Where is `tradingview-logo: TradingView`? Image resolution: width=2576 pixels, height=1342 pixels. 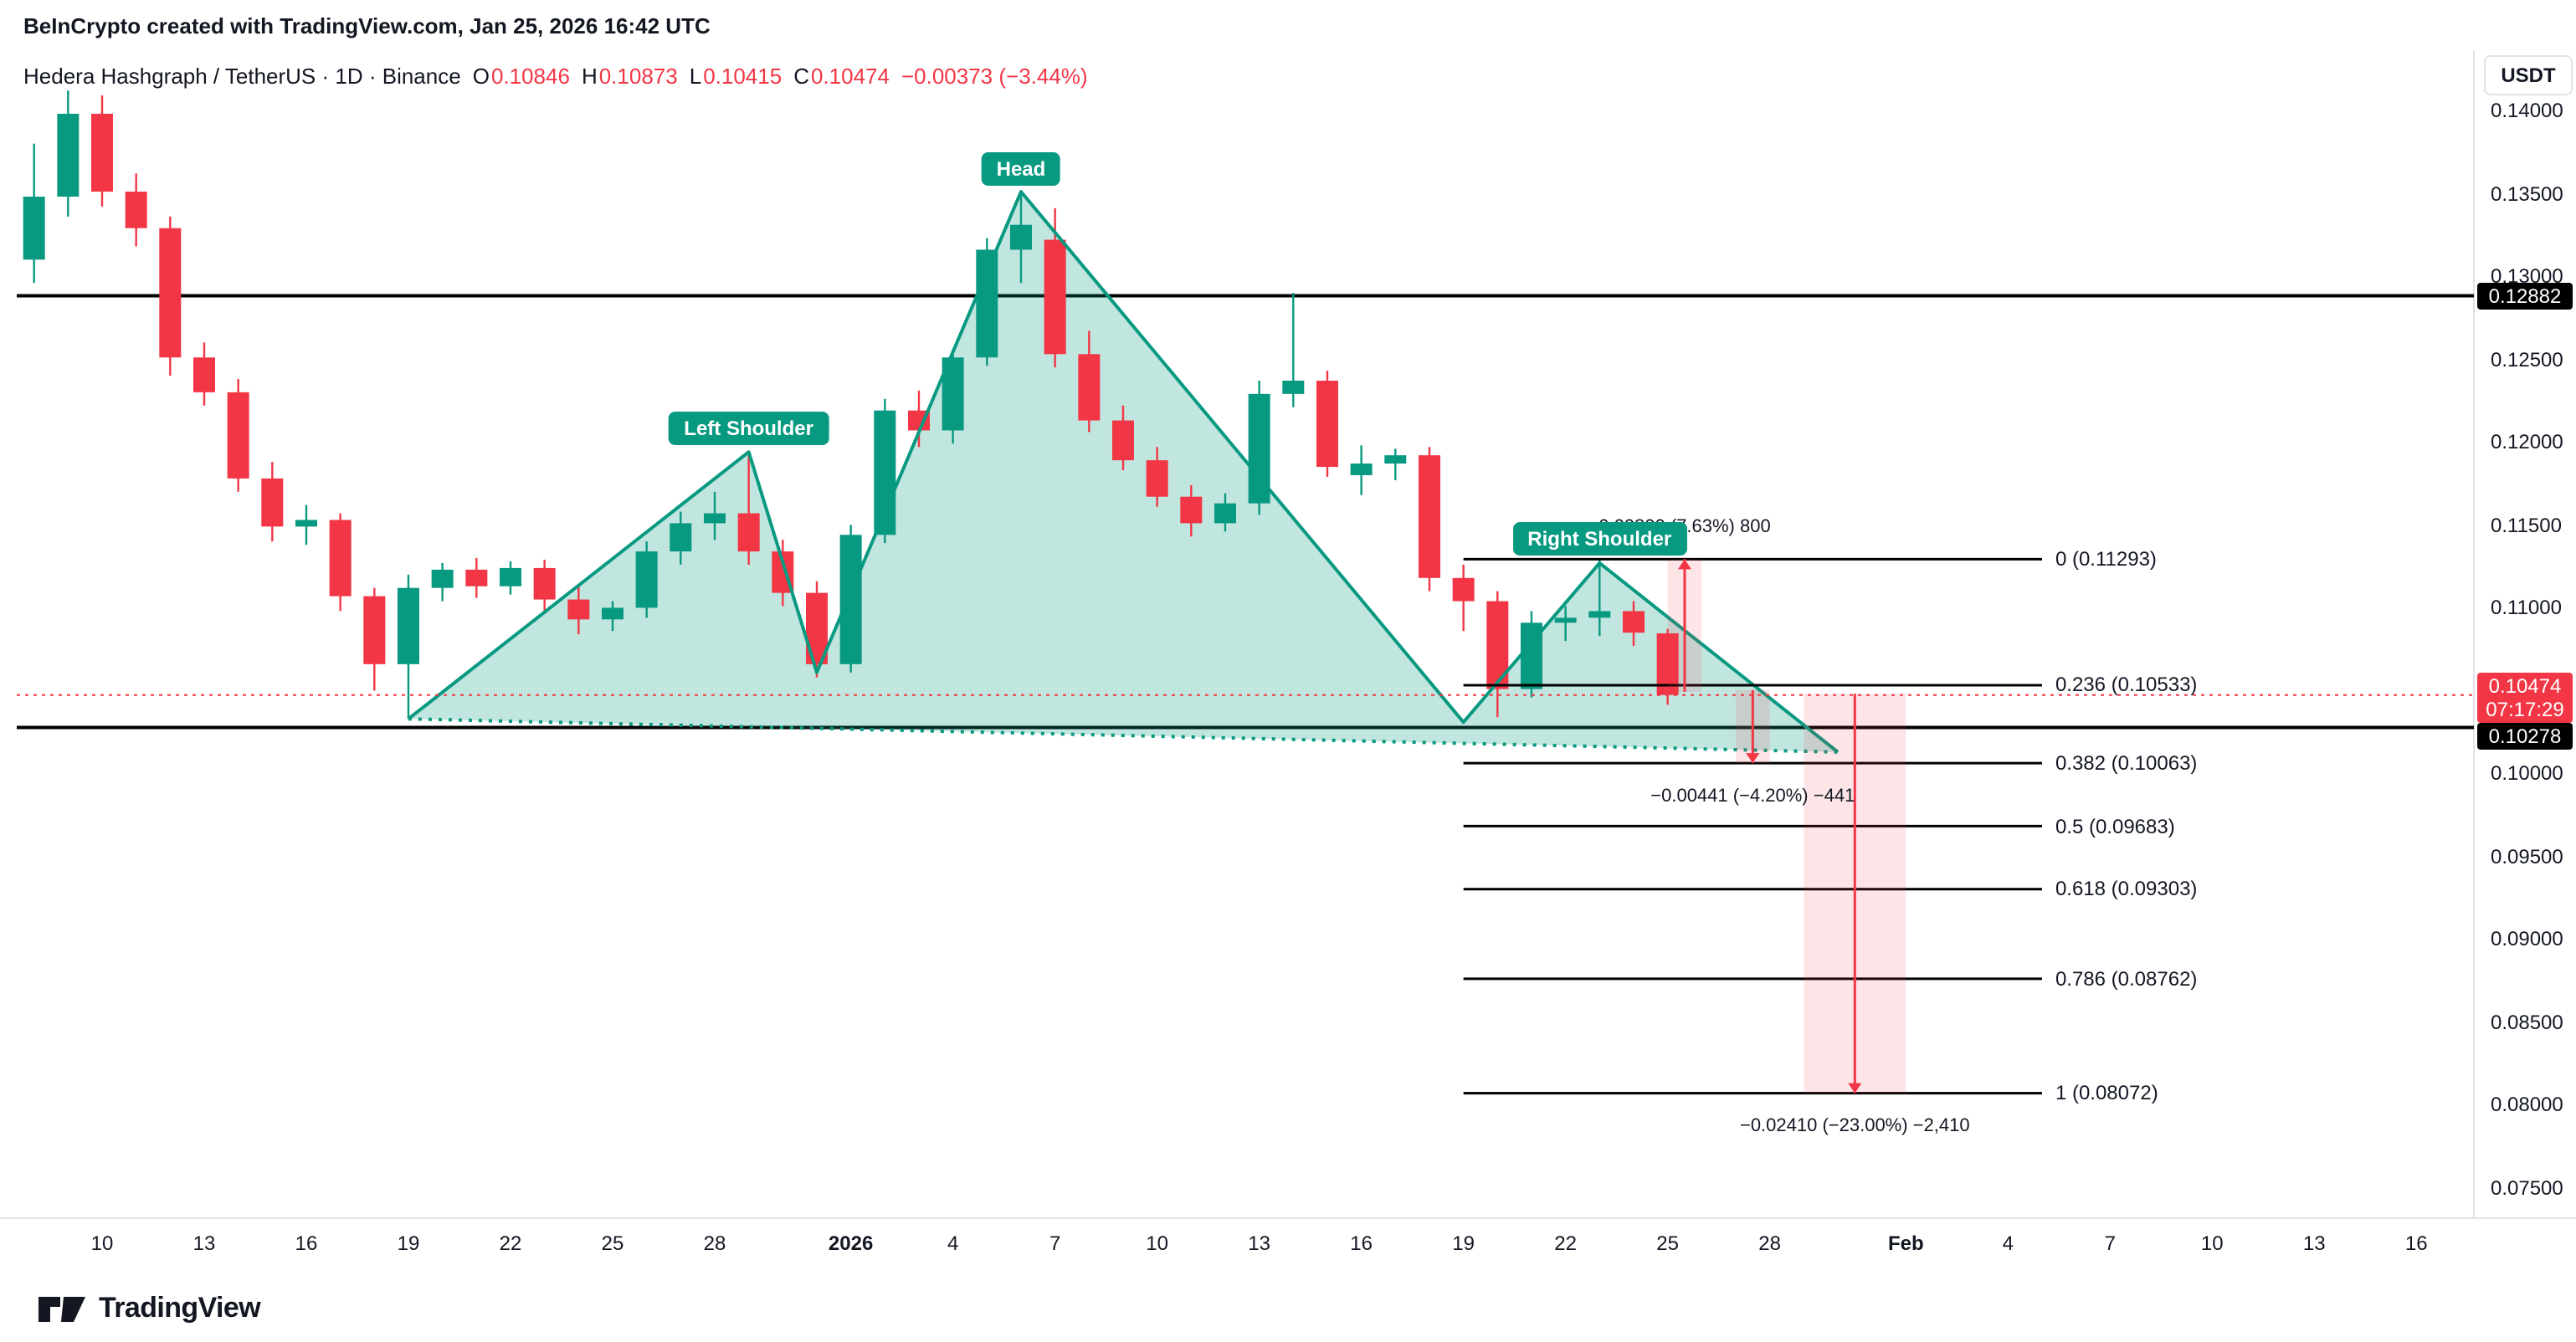
tradingview-logo: TradingView is located at coordinates (149, 1308).